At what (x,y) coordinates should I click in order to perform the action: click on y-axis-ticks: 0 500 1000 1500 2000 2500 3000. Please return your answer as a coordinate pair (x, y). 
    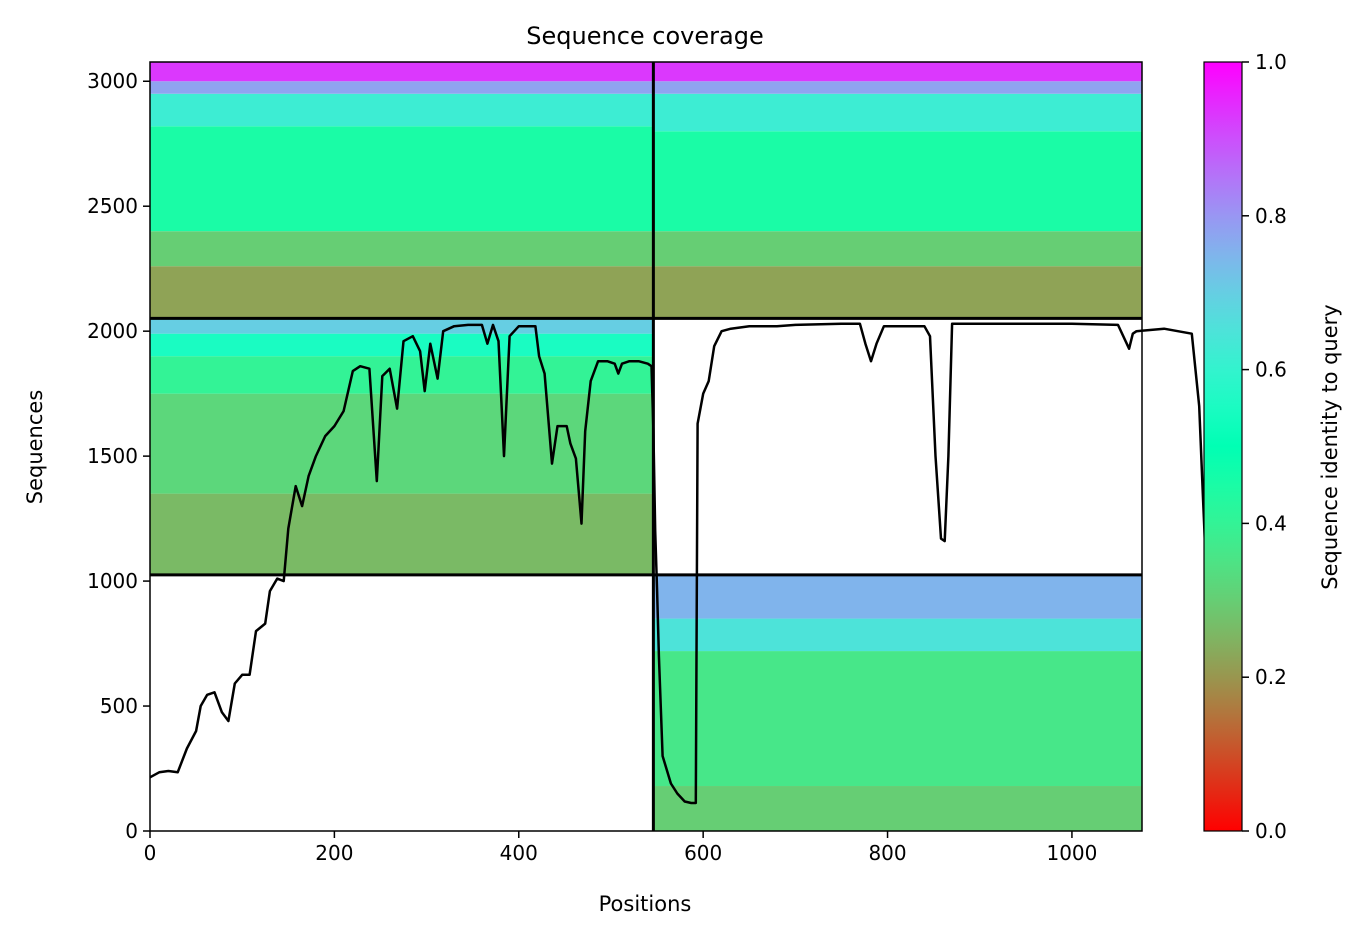
    Looking at the image, I should click on (118, 456).